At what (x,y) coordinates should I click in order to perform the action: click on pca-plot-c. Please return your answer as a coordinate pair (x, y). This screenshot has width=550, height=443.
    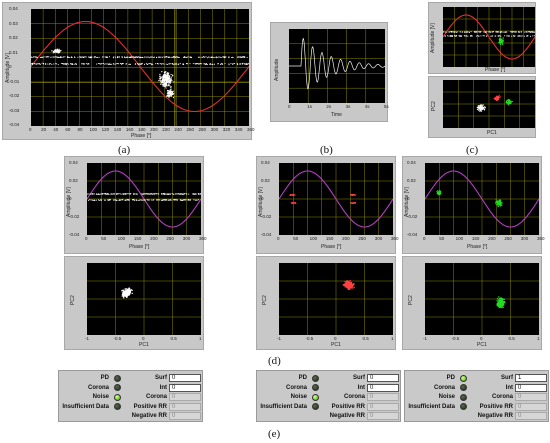
    Looking at the image, I should click on (489, 104).